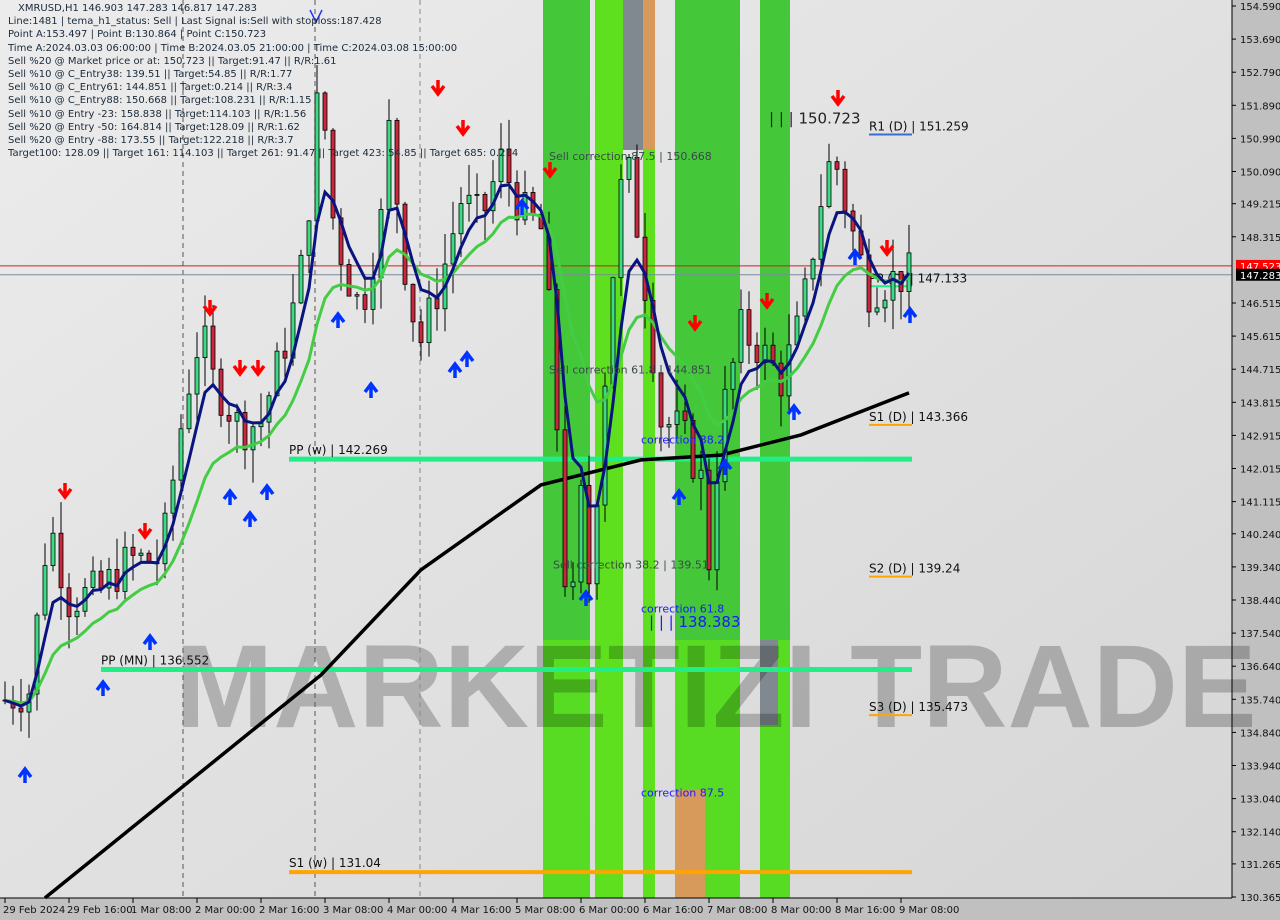 Image resolution: width=1280 pixels, height=920 pixels. What do you see at coordinates (769, 682) in the screenshot?
I see `zone-gray-bottom` at bounding box center [769, 682].